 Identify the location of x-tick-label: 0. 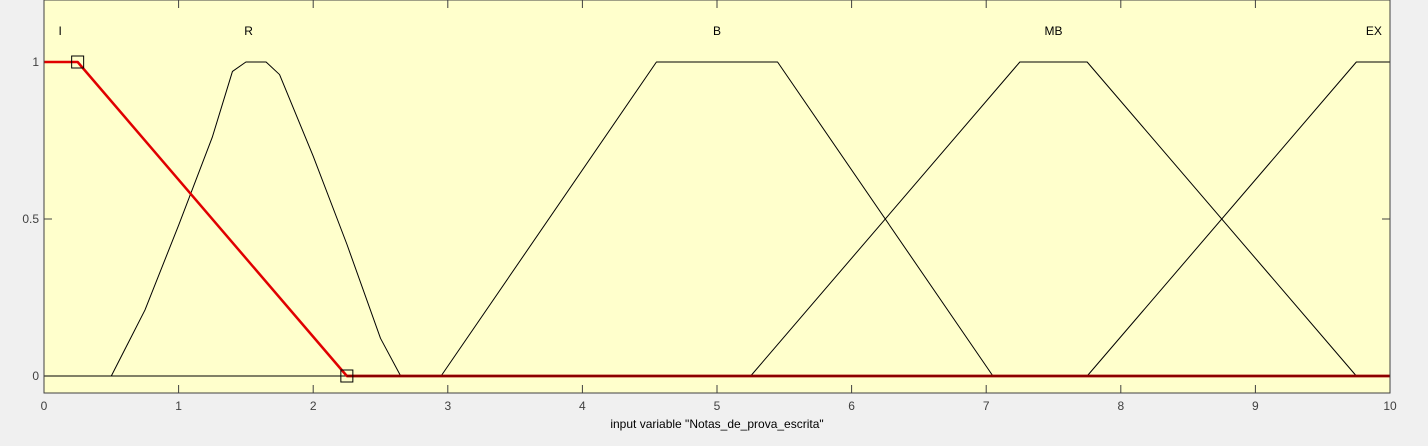
(44, 406).